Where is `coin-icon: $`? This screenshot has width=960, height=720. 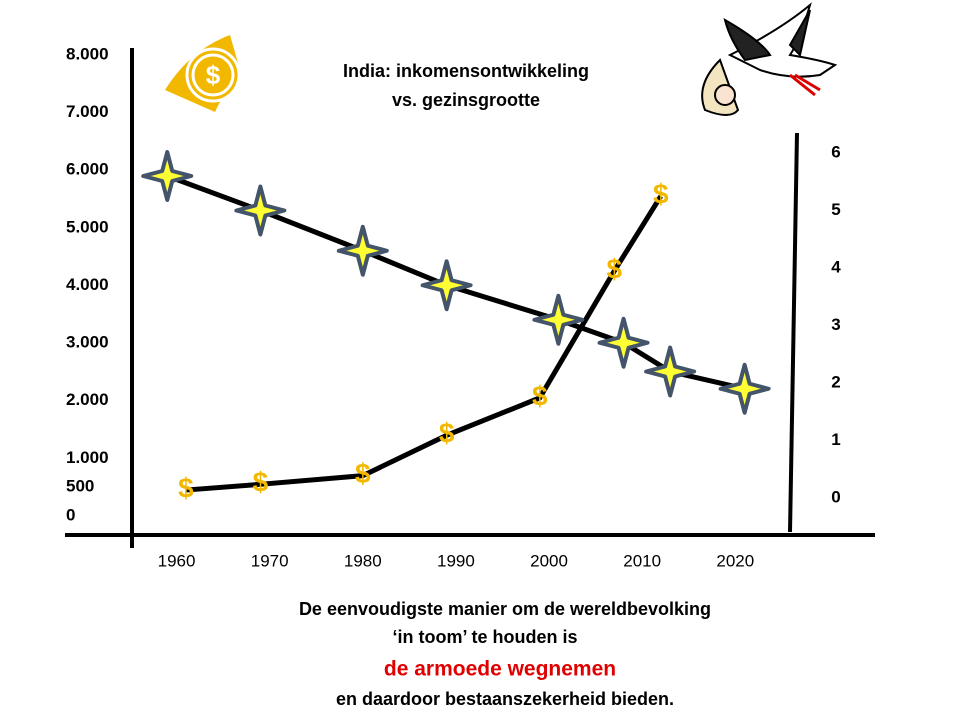
coin-icon: $ is located at coordinates (203, 73).